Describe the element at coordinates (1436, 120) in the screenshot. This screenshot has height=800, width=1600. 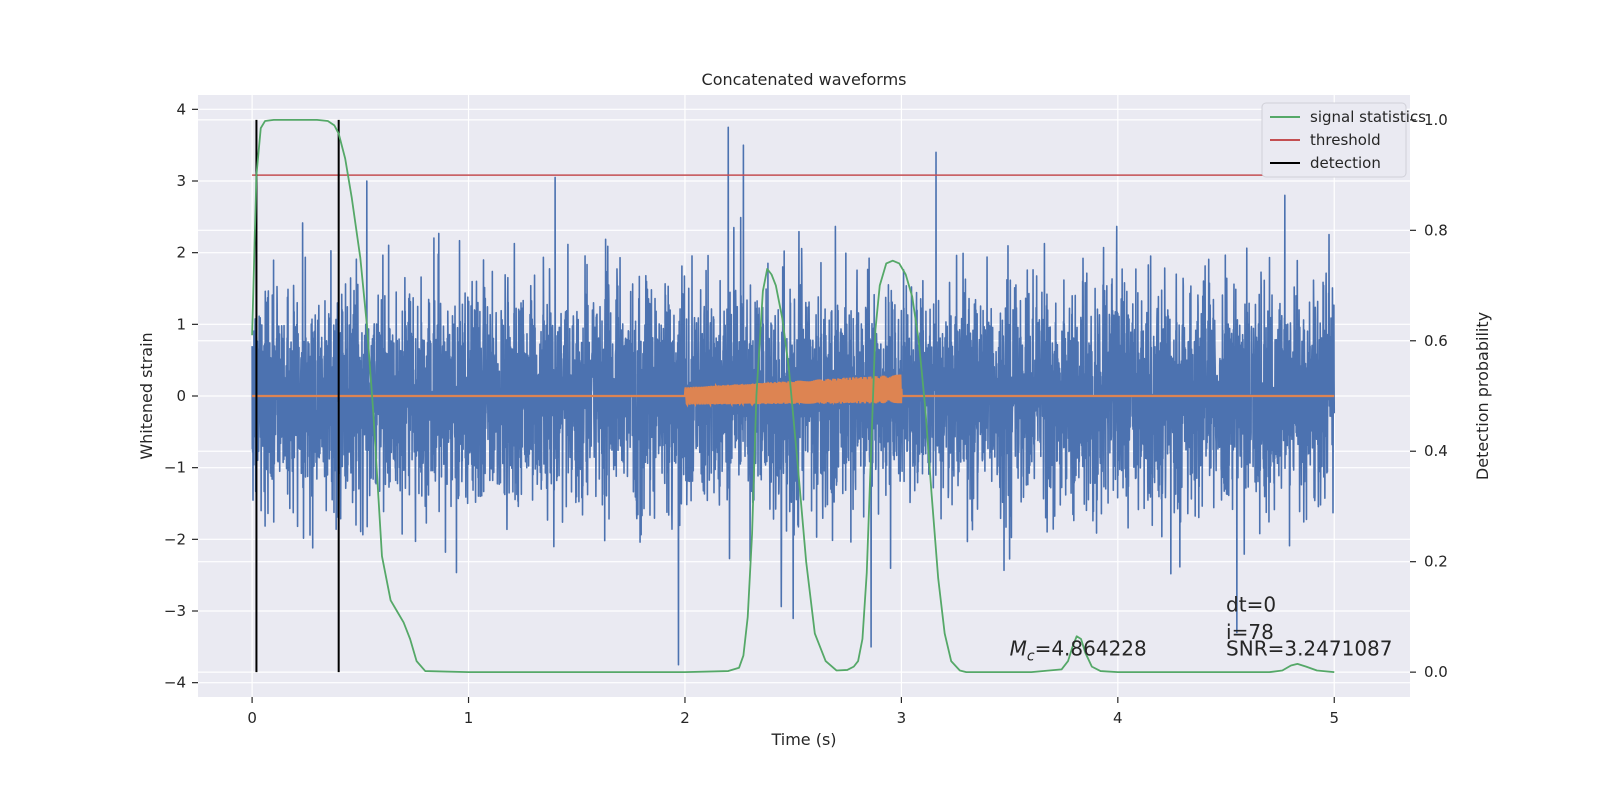
I see `y-right-tick-label-5: 1.0` at that location.